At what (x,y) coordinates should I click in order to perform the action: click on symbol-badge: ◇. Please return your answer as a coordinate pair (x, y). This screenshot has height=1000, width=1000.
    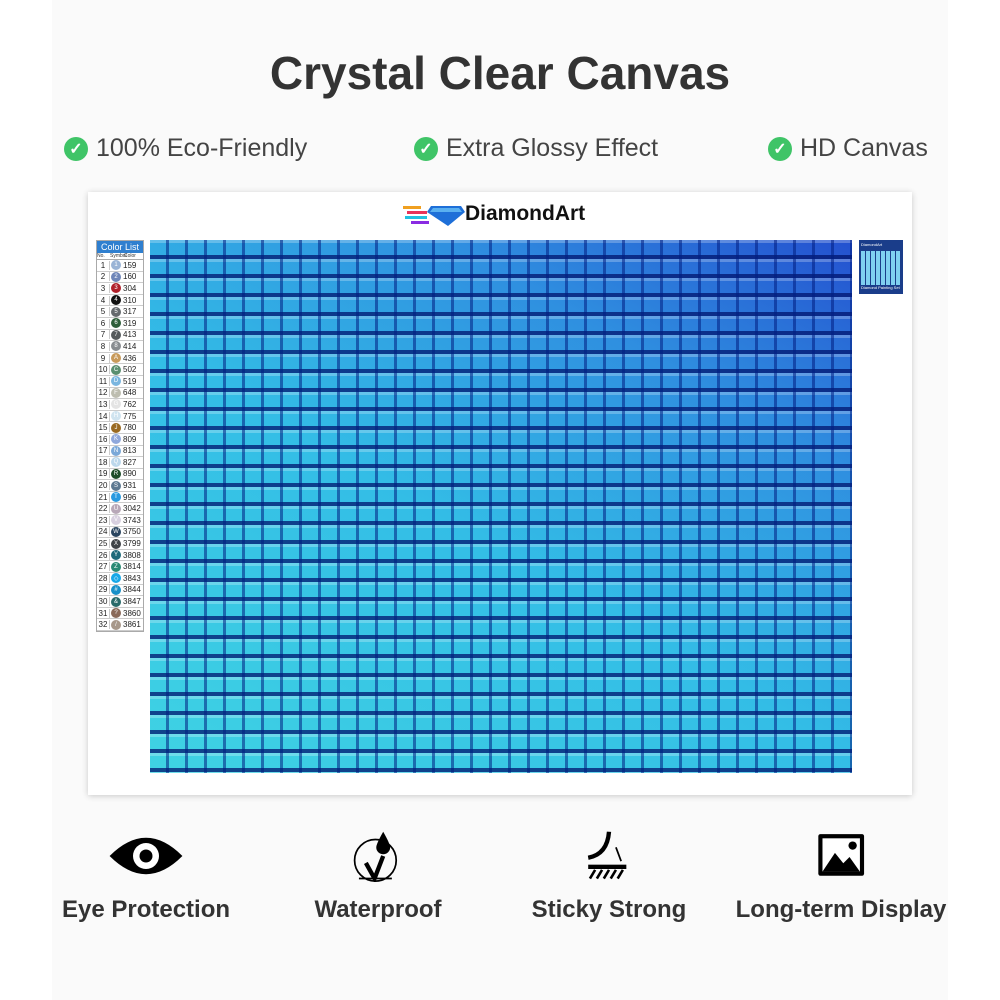
    Looking at the image, I should click on (116, 578).